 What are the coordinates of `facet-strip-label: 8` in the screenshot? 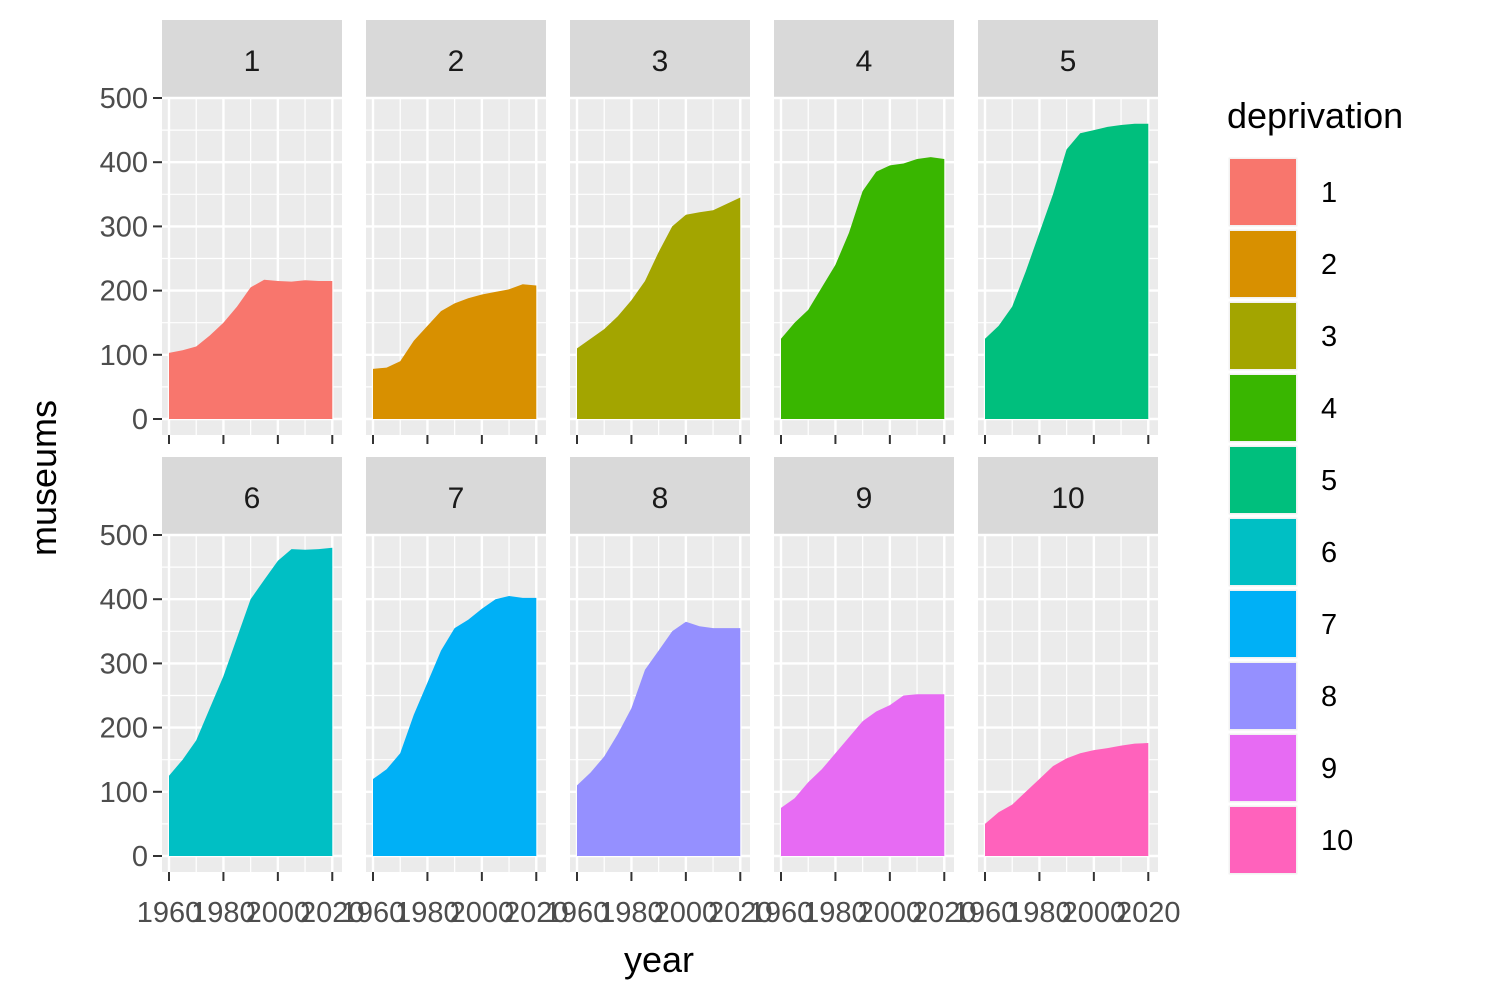 It's located at (660, 498).